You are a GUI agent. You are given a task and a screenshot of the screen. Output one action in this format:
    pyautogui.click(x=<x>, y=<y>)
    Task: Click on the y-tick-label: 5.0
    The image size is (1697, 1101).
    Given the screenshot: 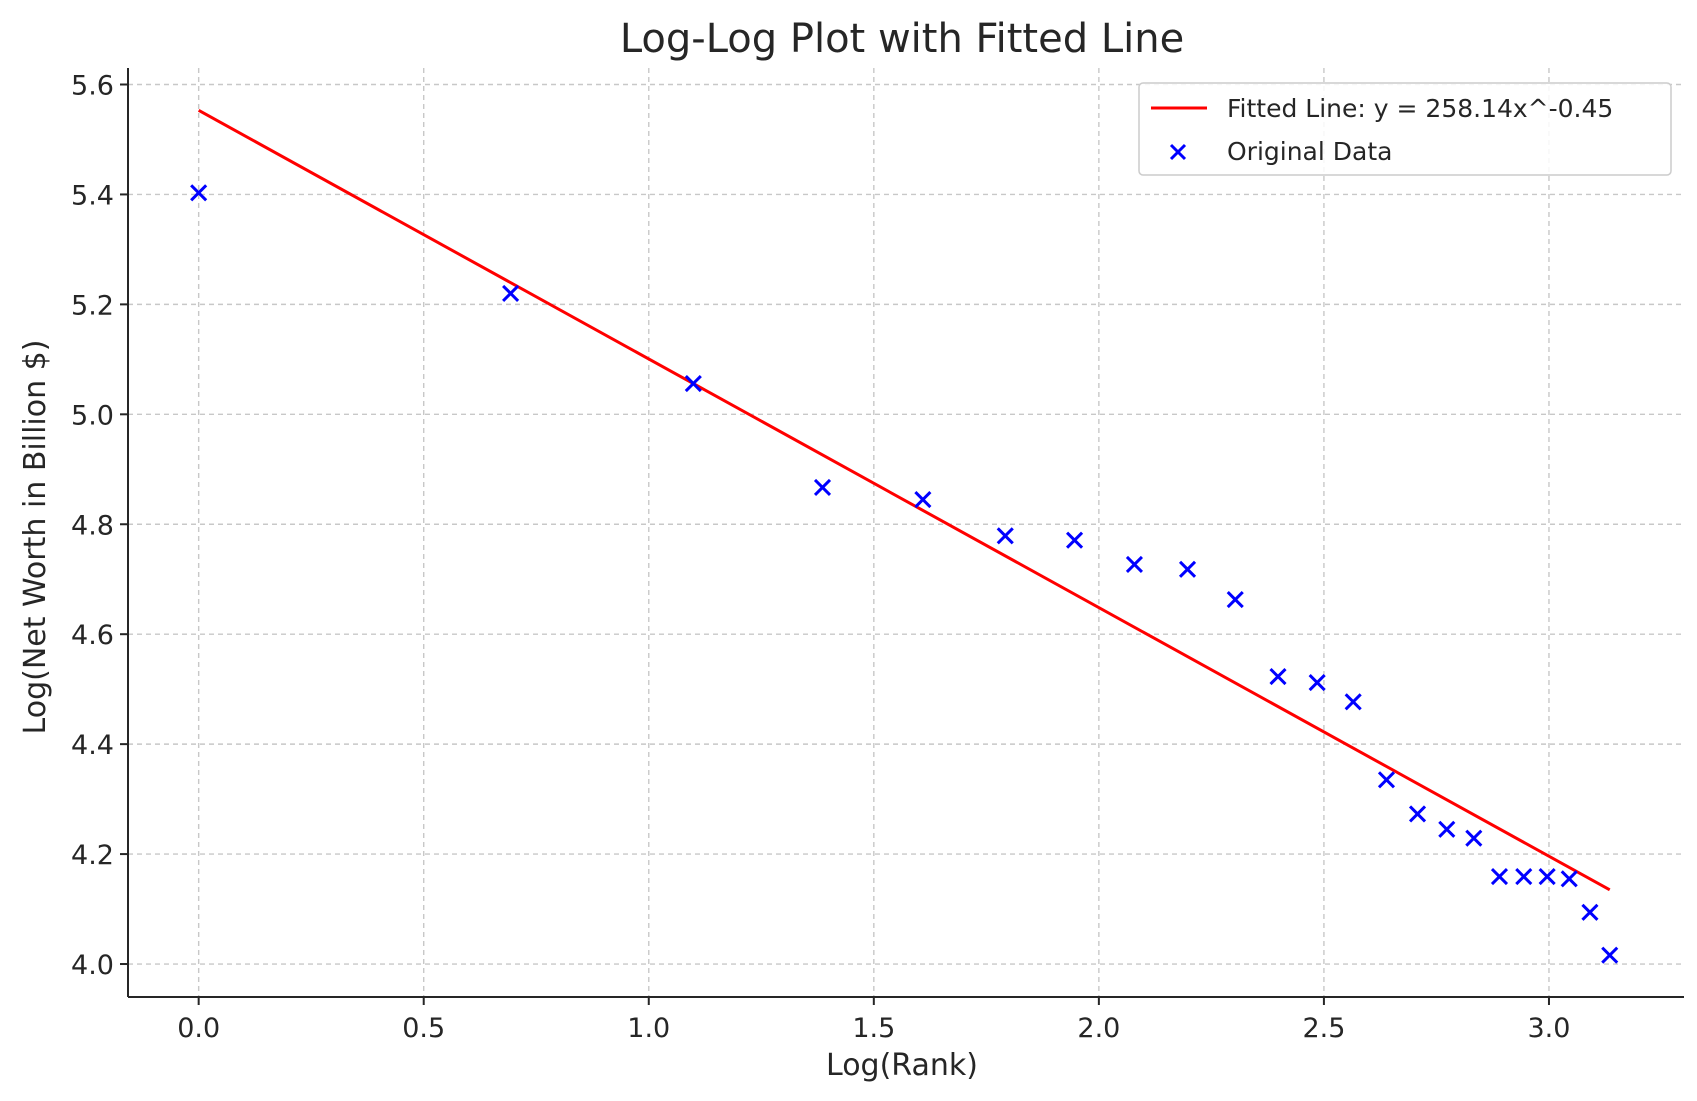 What is the action you would take?
    pyautogui.click(x=92, y=415)
    